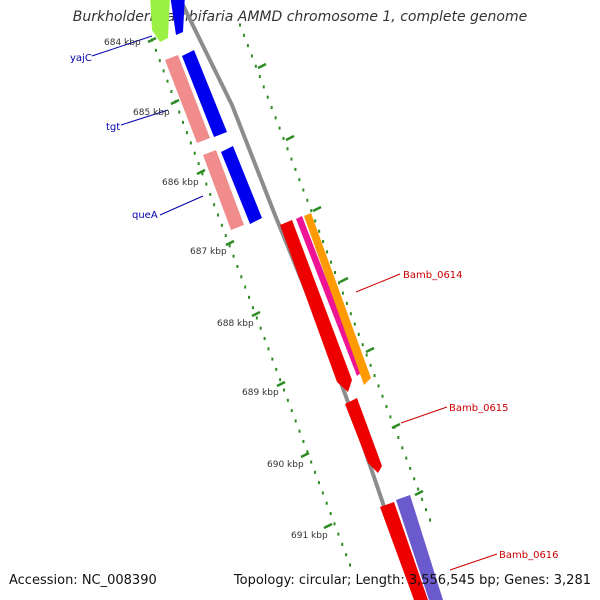 The width and height of the screenshot is (600, 600). I want to click on kbp-label-688: 688 kbp, so click(235, 324).